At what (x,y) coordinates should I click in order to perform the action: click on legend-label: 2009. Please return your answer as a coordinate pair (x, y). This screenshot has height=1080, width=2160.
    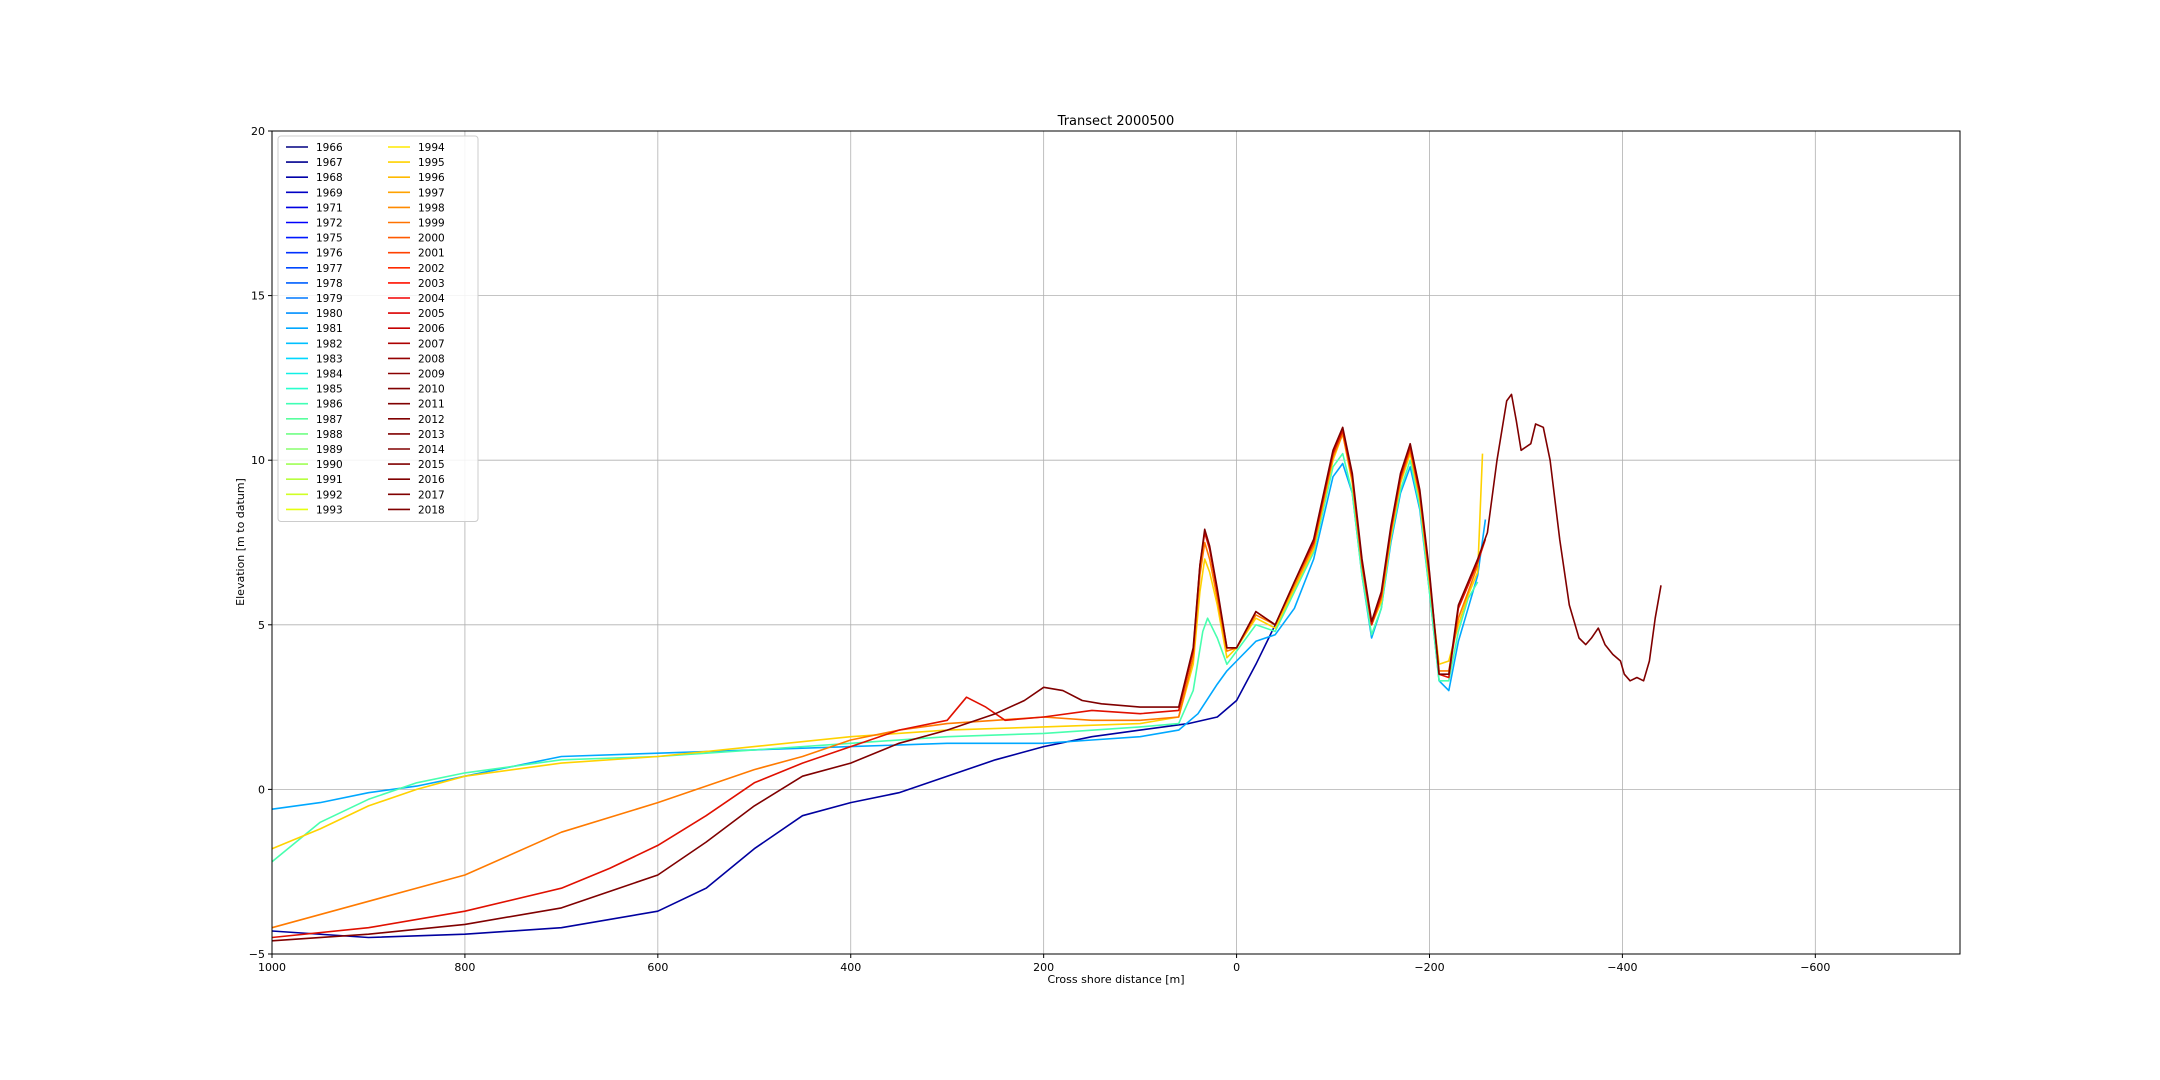
    Looking at the image, I should click on (431, 375).